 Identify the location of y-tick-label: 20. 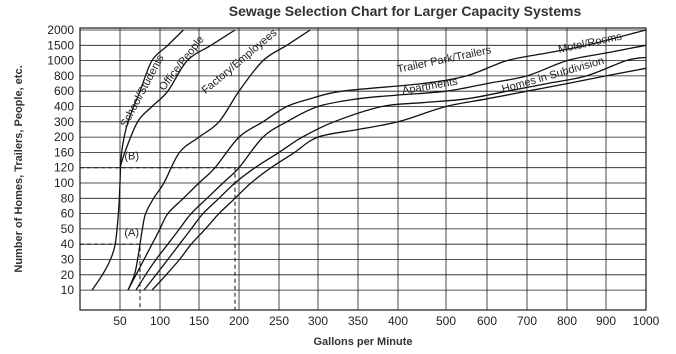
(68, 275).